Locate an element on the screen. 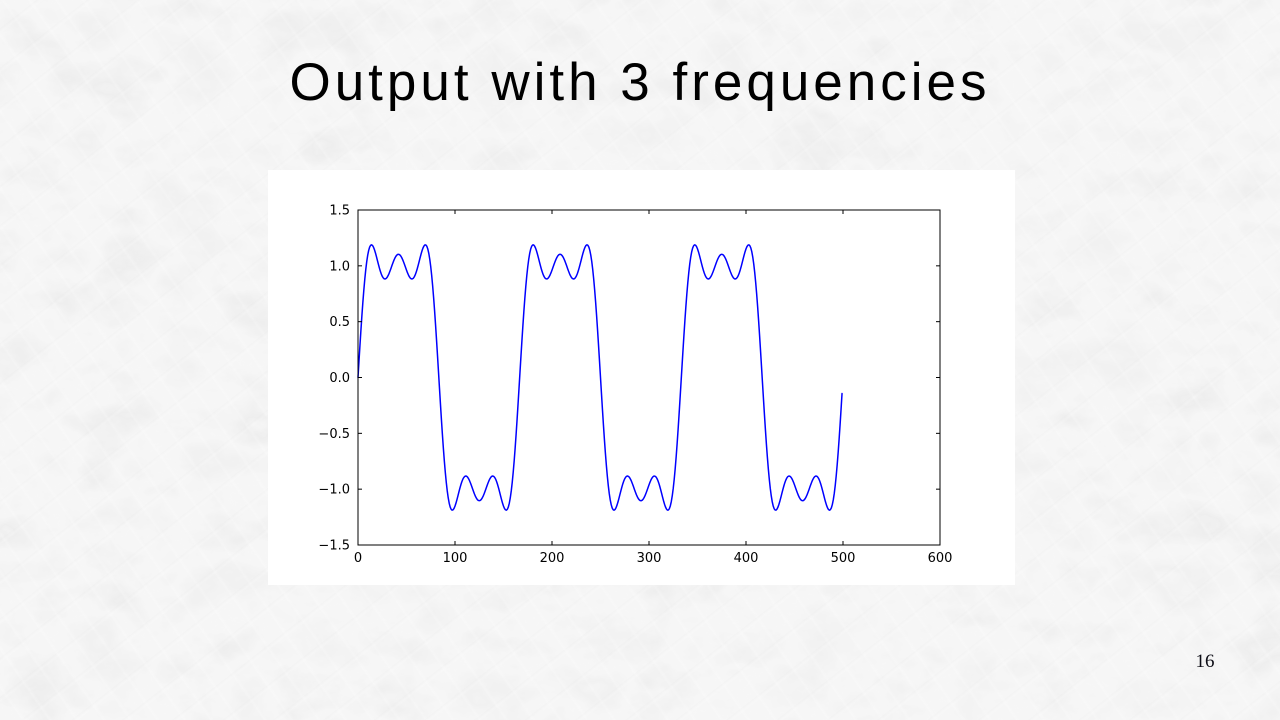 The image size is (1280, 720). x-tick-label: 200 is located at coordinates (552, 558).